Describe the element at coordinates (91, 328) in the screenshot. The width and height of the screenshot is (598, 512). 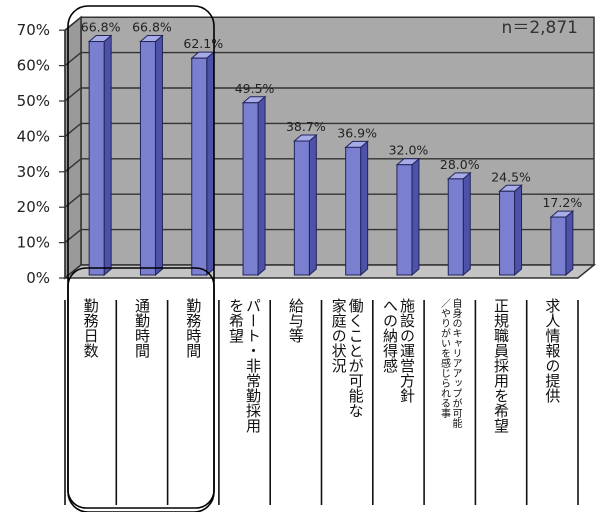
I see `category-label: 勤務日数` at that location.